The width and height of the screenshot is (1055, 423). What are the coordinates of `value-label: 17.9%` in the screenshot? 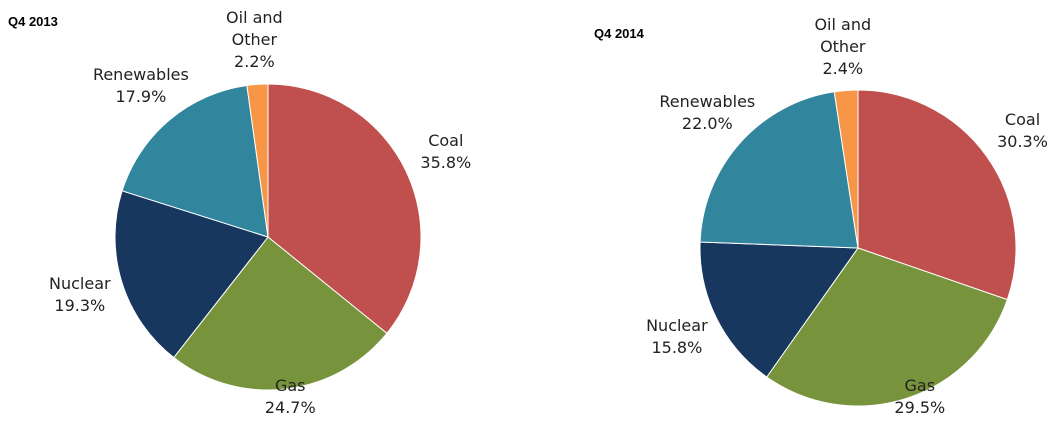 It's located at (141, 97).